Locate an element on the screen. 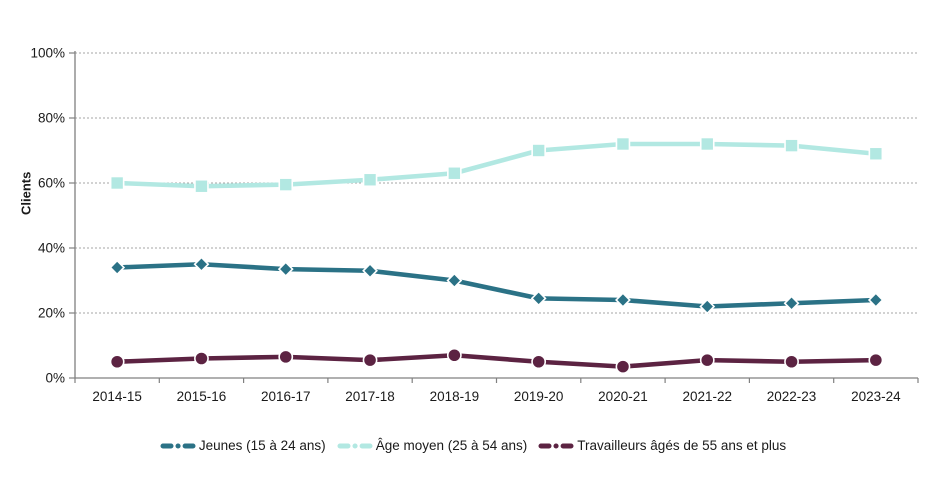 Image resolution: width=946 pixels, height=477 pixels. x-tick-label: 2014-15 is located at coordinates (117, 396).